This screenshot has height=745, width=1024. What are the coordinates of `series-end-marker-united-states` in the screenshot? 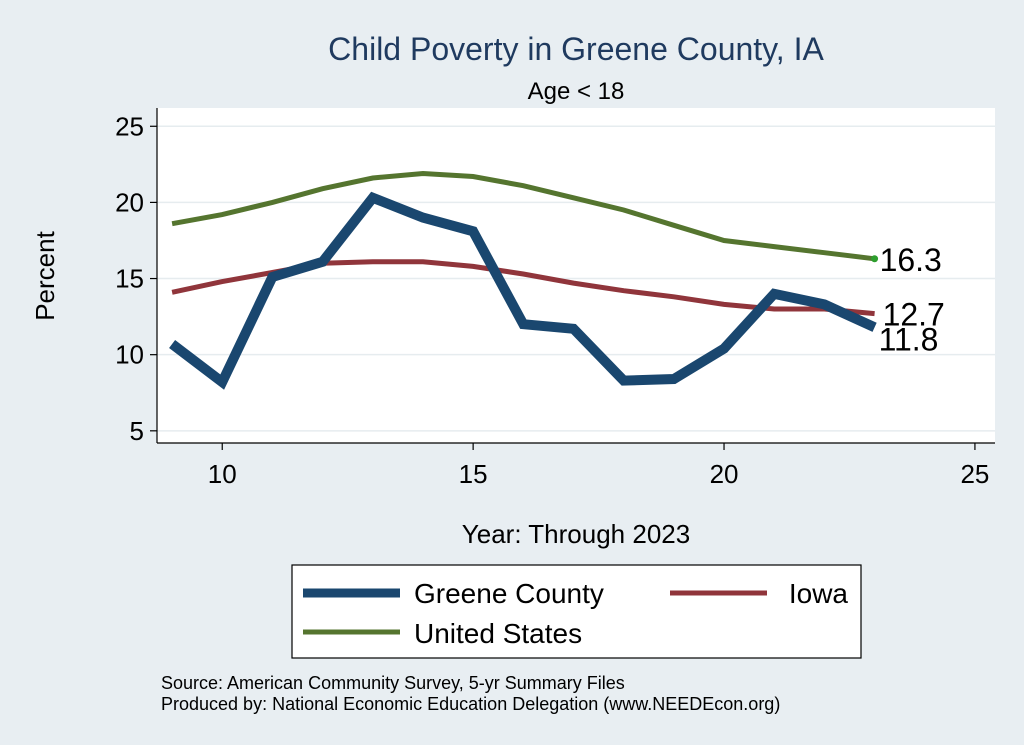 It's located at (875, 259).